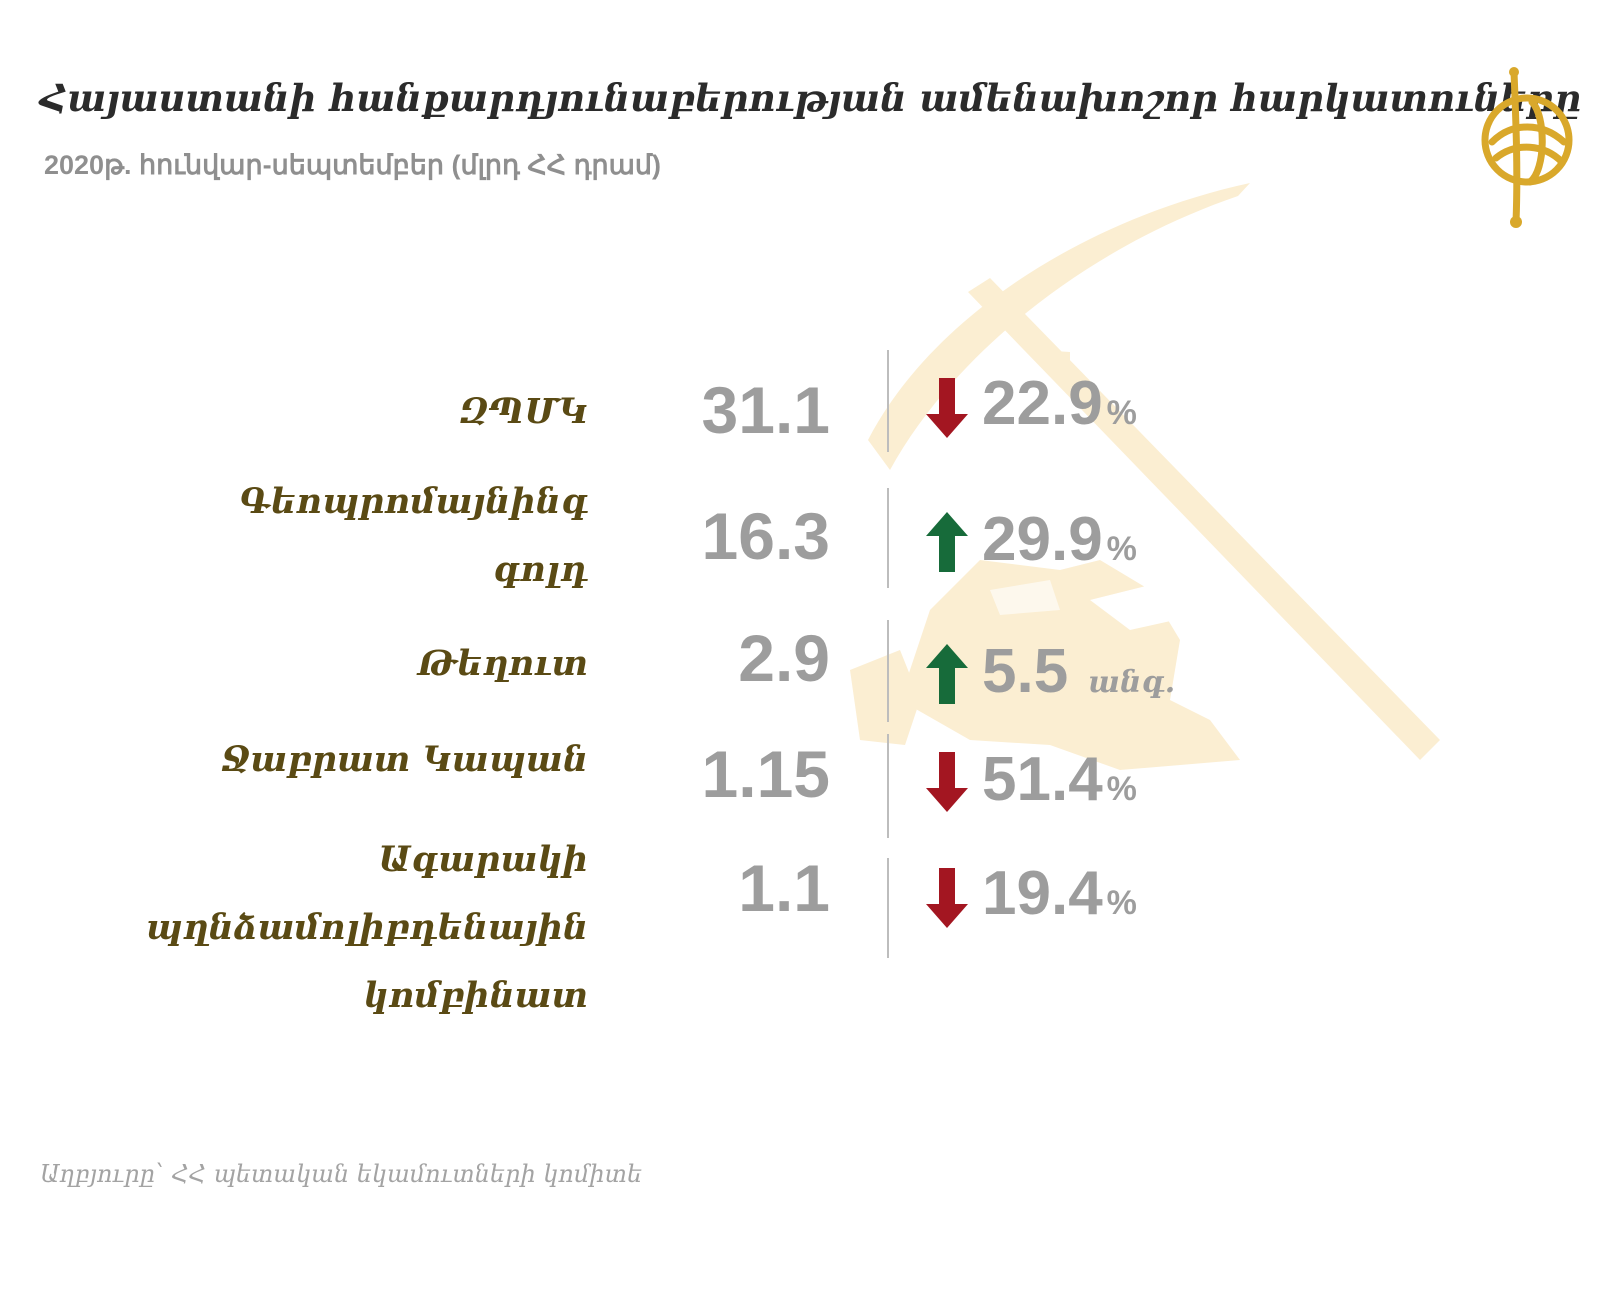 Image resolution: width=1600 pixels, height=1306 pixels. What do you see at coordinates (366, 927) in the screenshot?
I see `company-name: Ագարակի պղնձամոլիբդենային կոմբինատ` at bounding box center [366, 927].